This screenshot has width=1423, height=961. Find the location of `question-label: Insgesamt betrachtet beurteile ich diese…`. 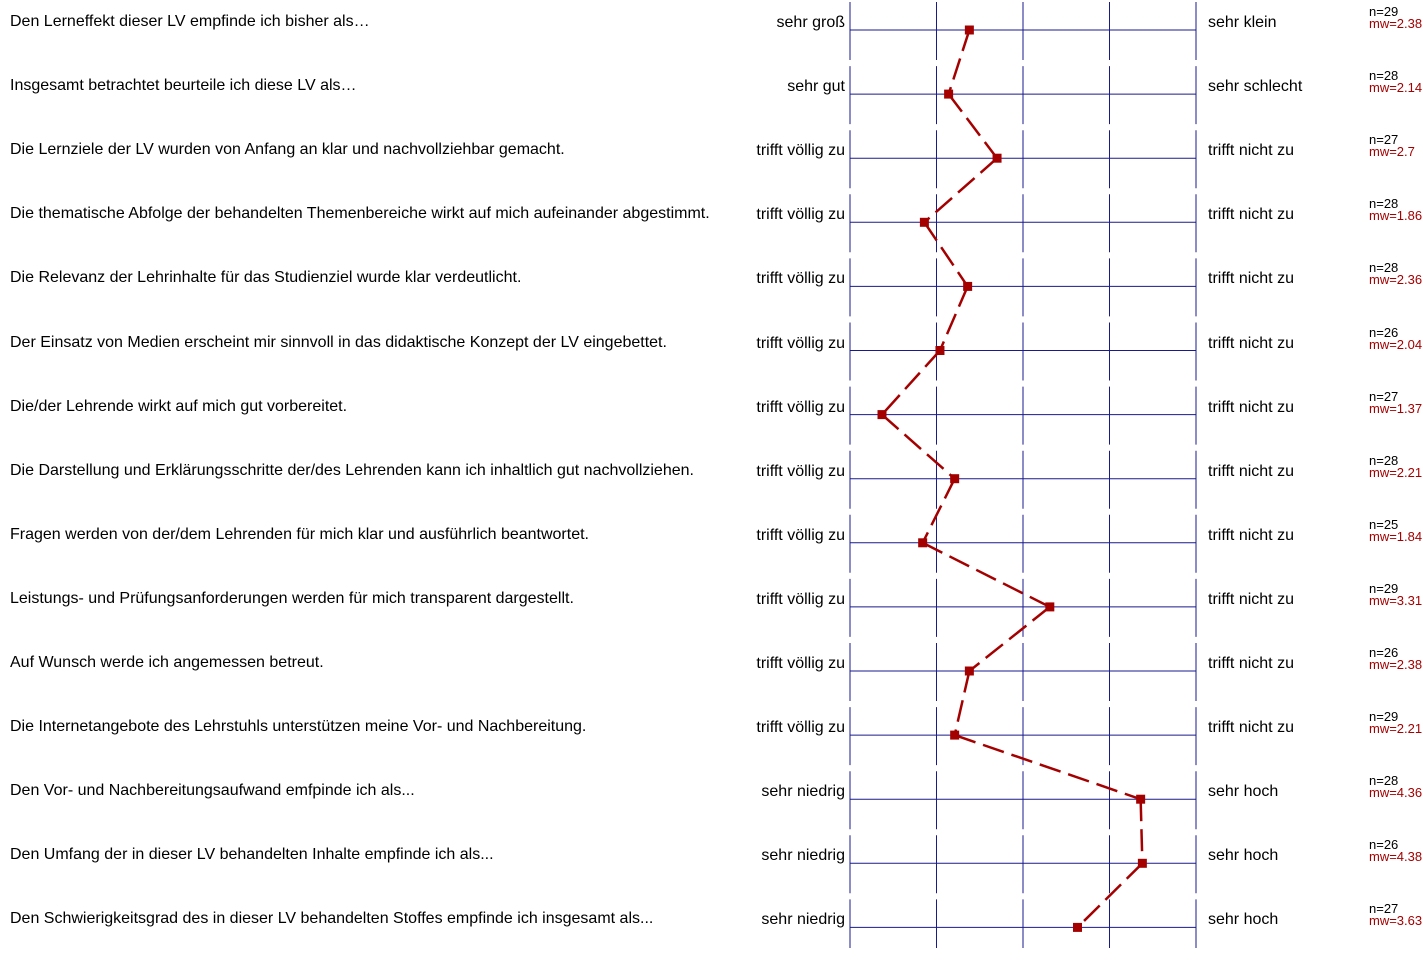

question-label: Insgesamt betrachtet beurteile ich diese… is located at coordinates (183, 86).